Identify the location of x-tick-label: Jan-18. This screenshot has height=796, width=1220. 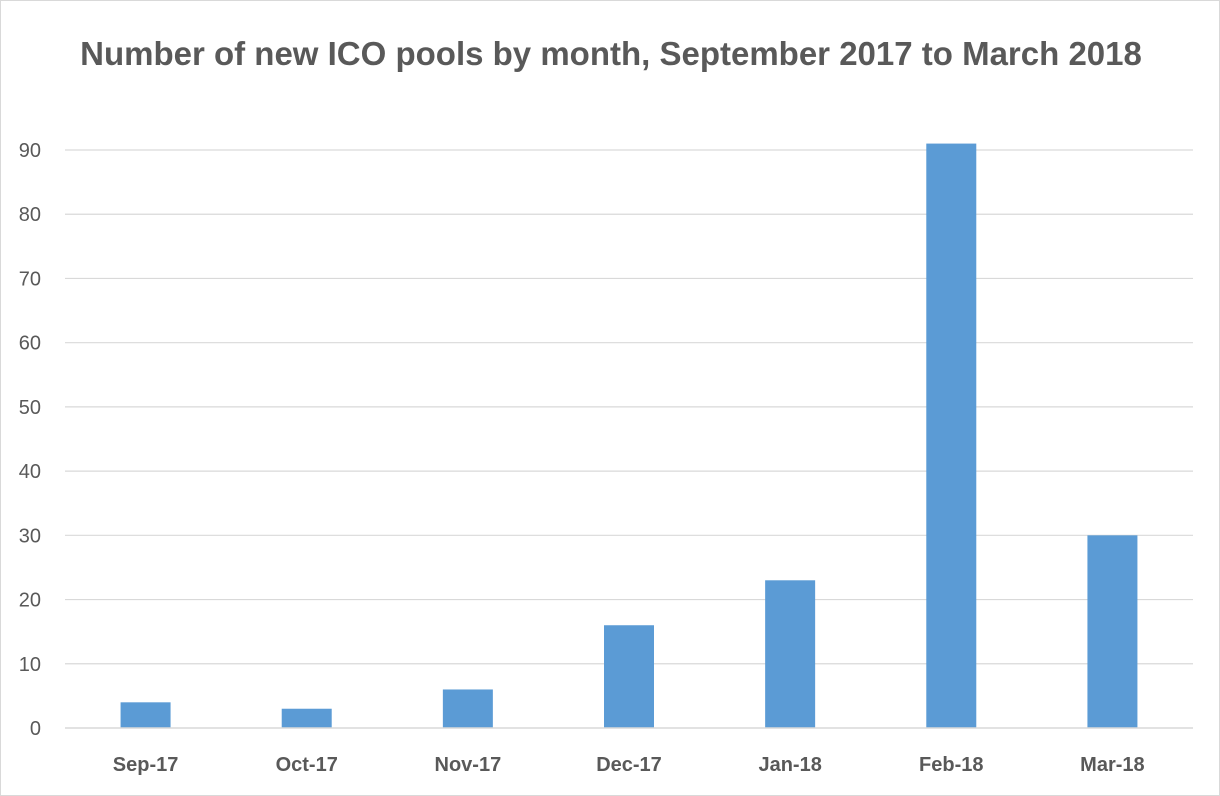
(789, 765).